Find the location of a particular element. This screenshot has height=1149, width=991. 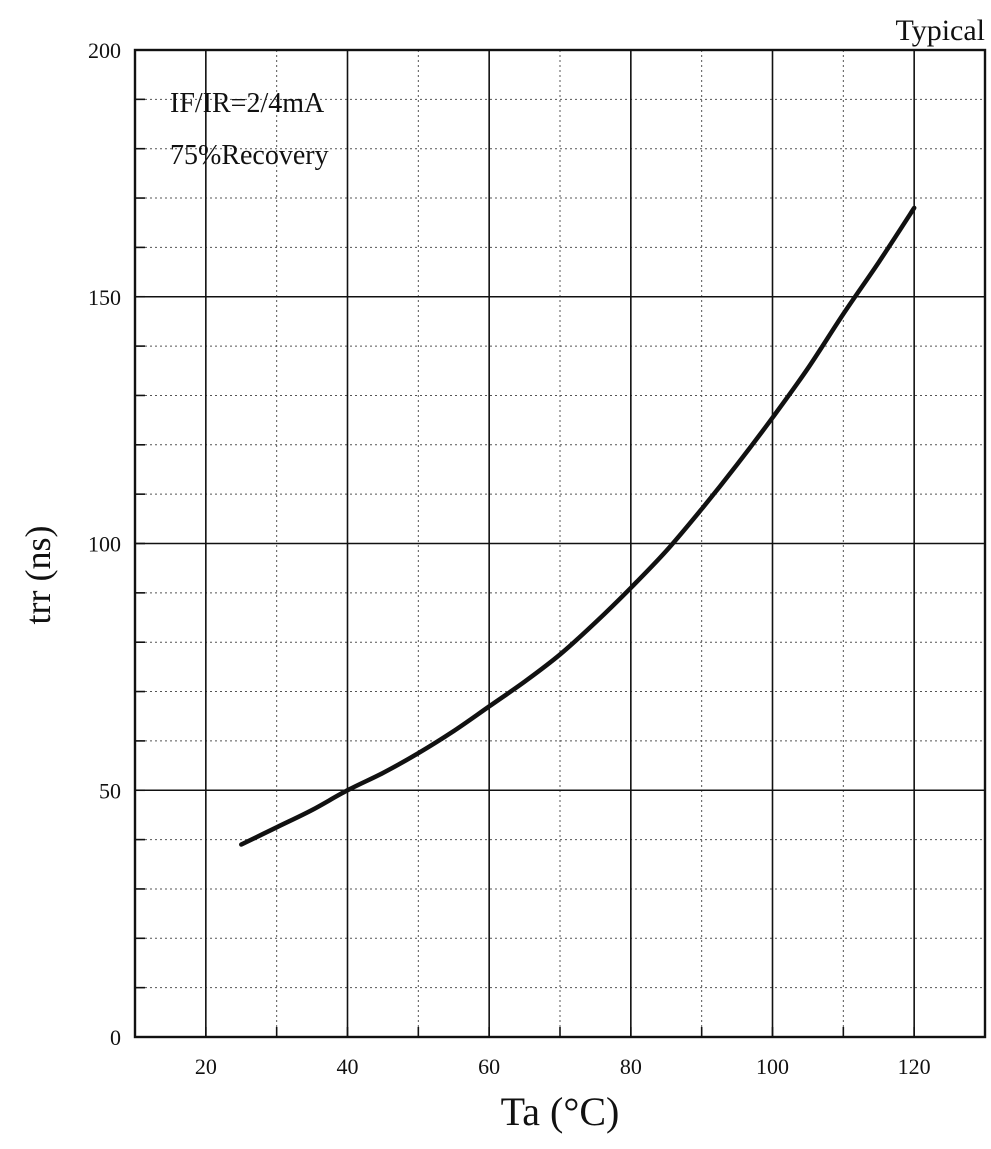

y-tick-labels: 0 50 100 150 200 is located at coordinates (104, 544).